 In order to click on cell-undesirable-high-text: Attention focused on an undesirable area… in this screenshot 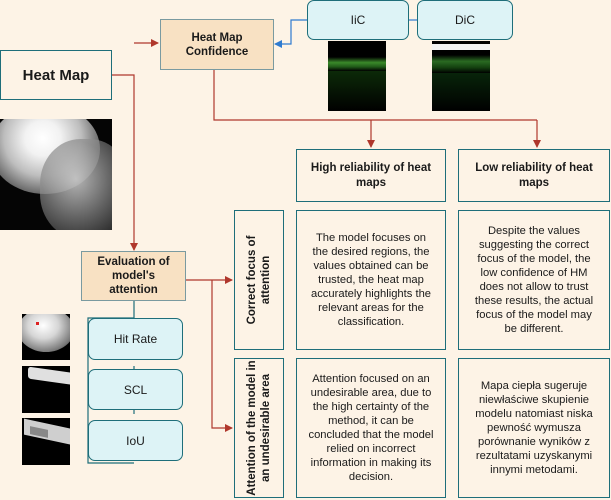, I will do `click(371, 428)`.